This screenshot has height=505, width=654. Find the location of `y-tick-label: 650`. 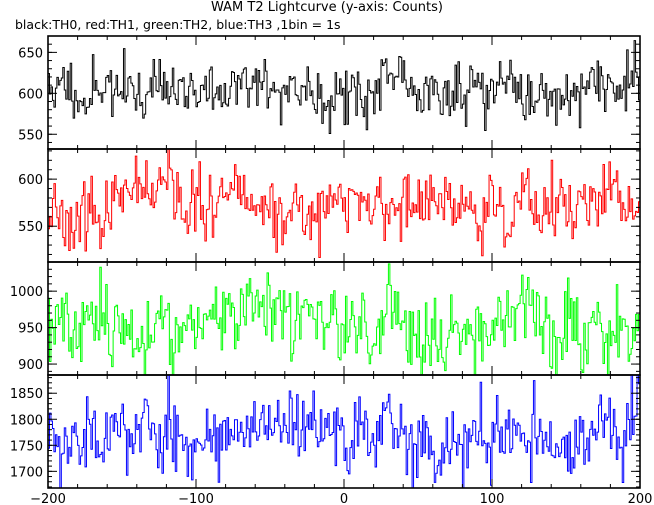

y-tick-label: 650 is located at coordinates (30, 53).